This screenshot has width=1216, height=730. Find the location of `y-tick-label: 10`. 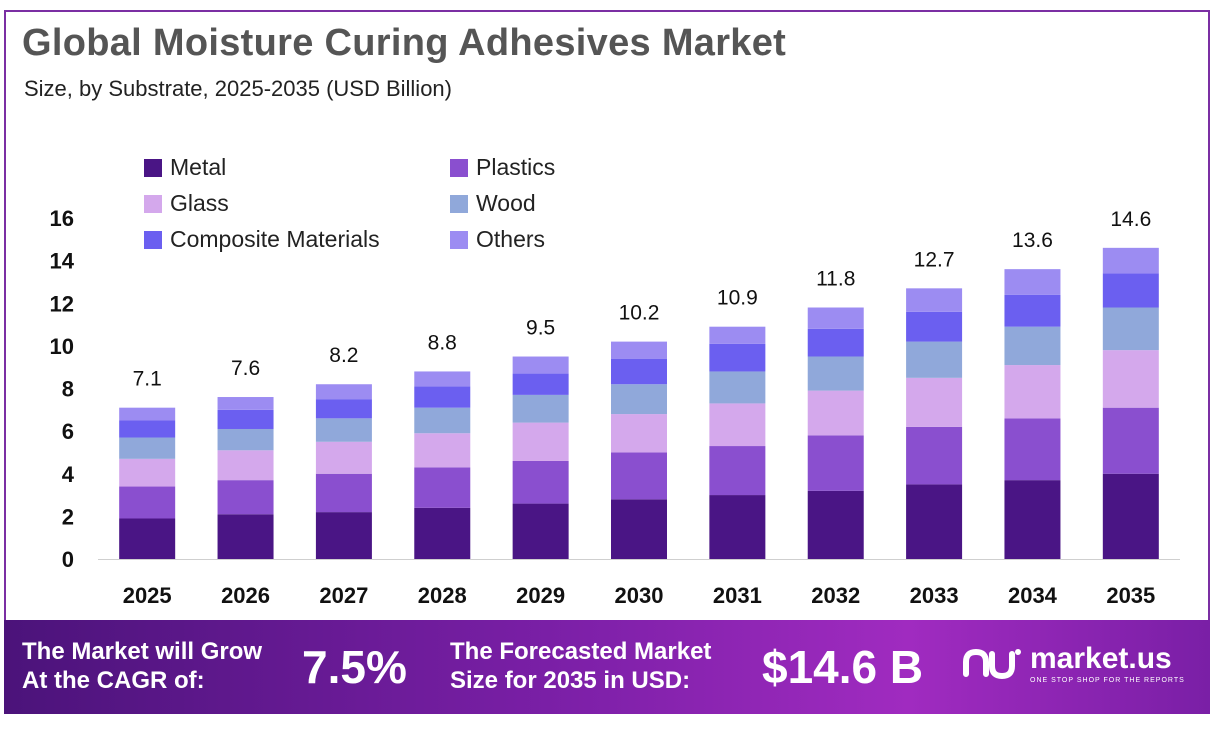

y-tick-label: 10 is located at coordinates (62, 346).